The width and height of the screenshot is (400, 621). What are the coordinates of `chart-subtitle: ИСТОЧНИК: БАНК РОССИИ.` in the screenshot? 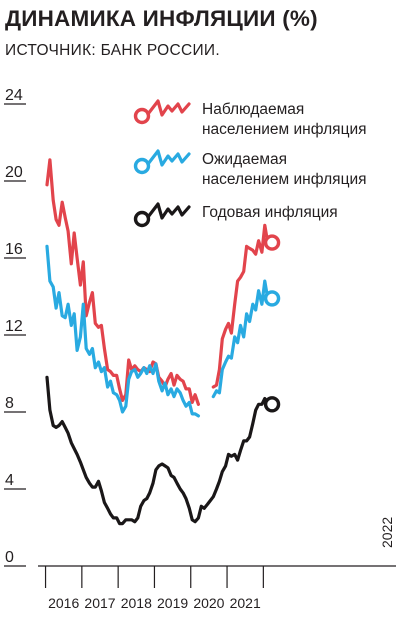 It's located at (112, 50).